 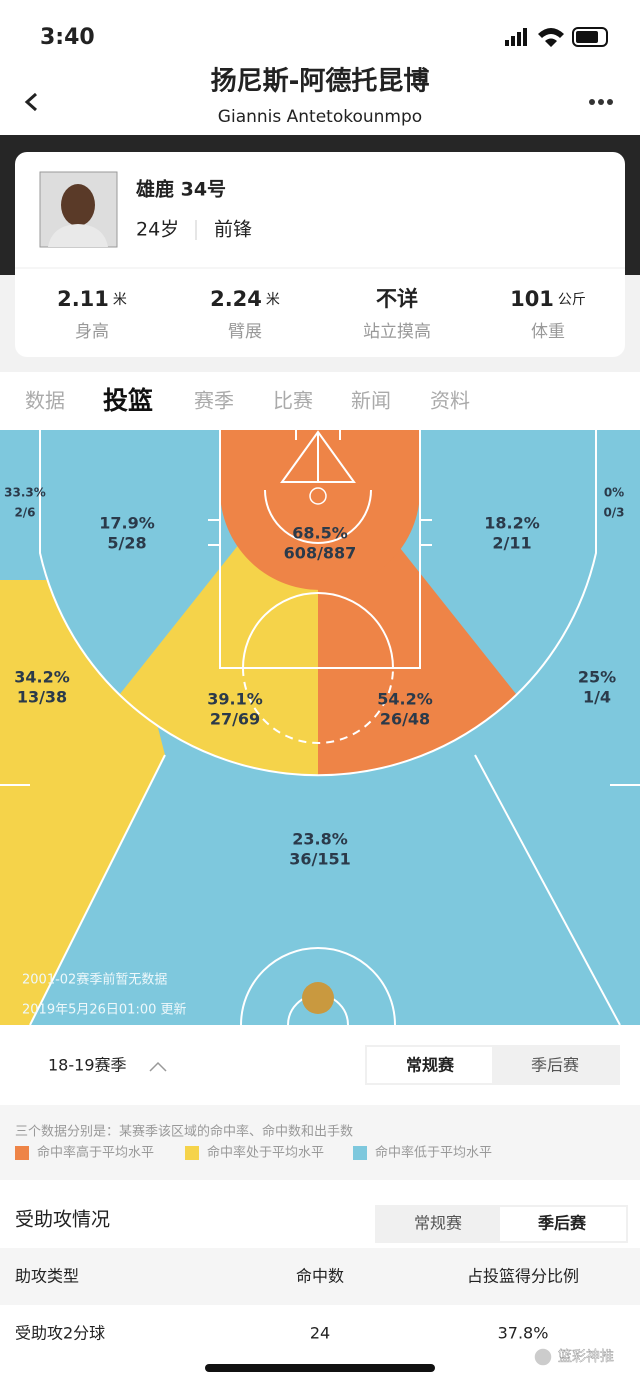 What do you see at coordinates (614, 493) in the screenshot?
I see `zone-pct: 0%` at bounding box center [614, 493].